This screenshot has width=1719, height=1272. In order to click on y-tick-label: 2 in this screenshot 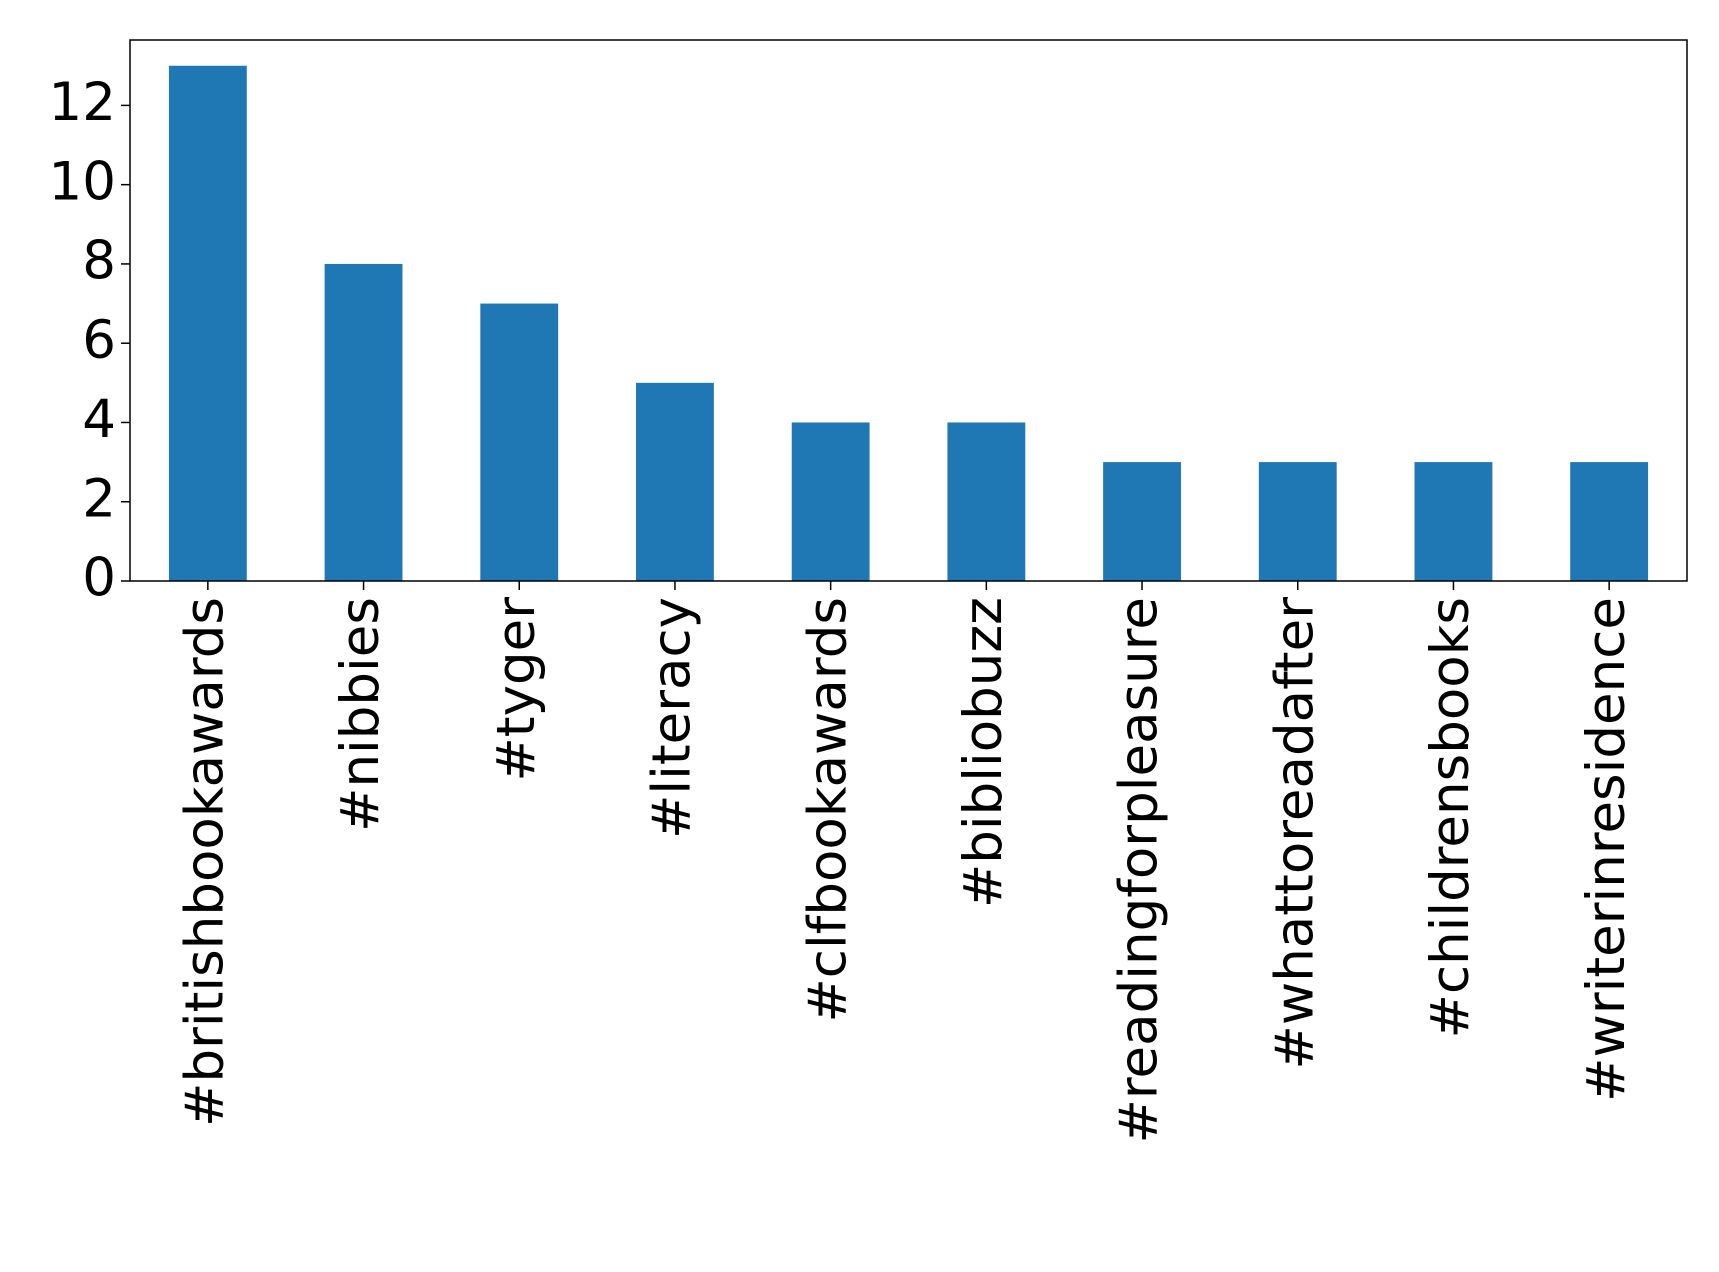, I will do `click(99, 498)`.